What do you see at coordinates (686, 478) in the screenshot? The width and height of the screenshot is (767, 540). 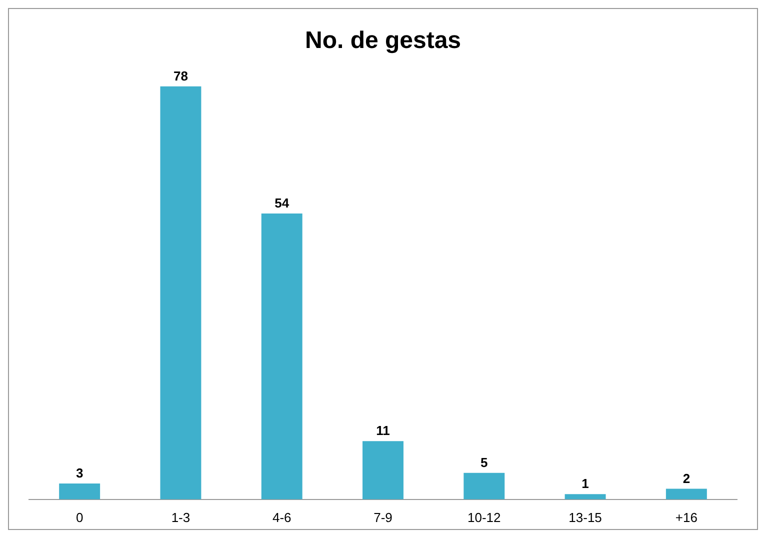 I see `data-label: 2` at bounding box center [686, 478].